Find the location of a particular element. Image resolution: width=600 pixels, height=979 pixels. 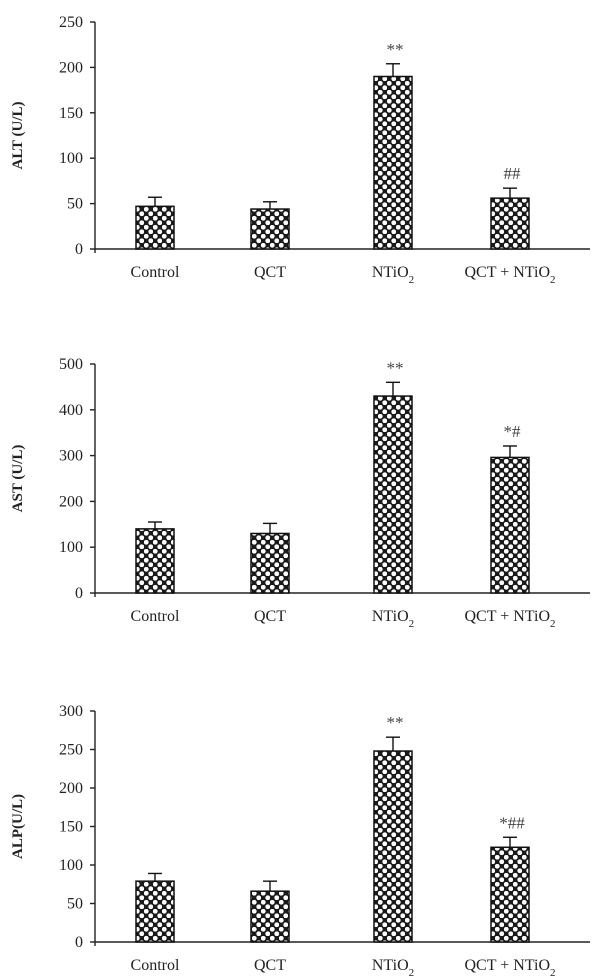

y-tick-label: 500 is located at coordinates (71, 364).